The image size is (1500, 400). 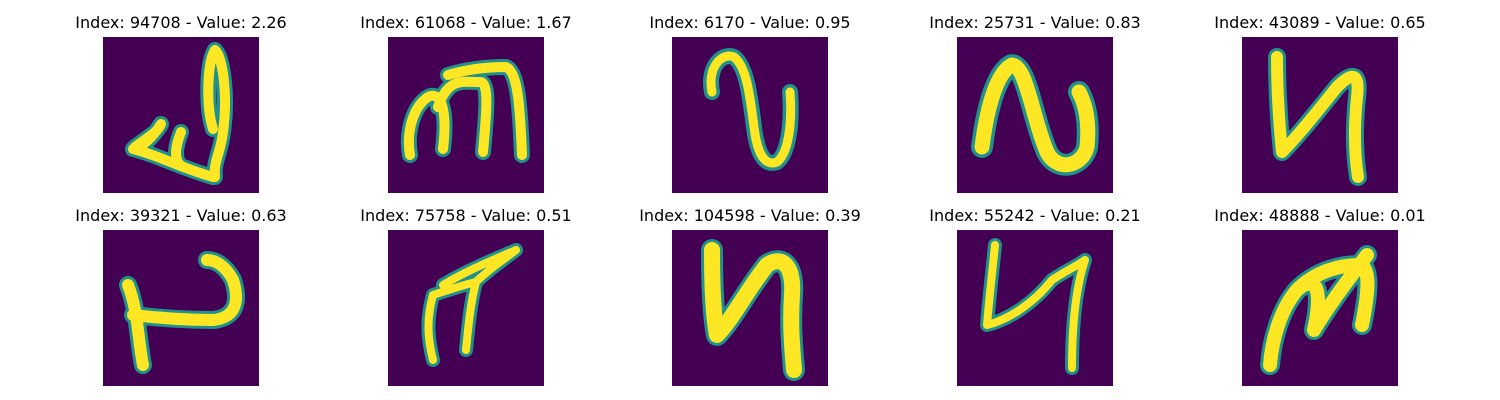 I want to click on panel-title: Index: 61068 - Value: 1.67, so click(x=466, y=22).